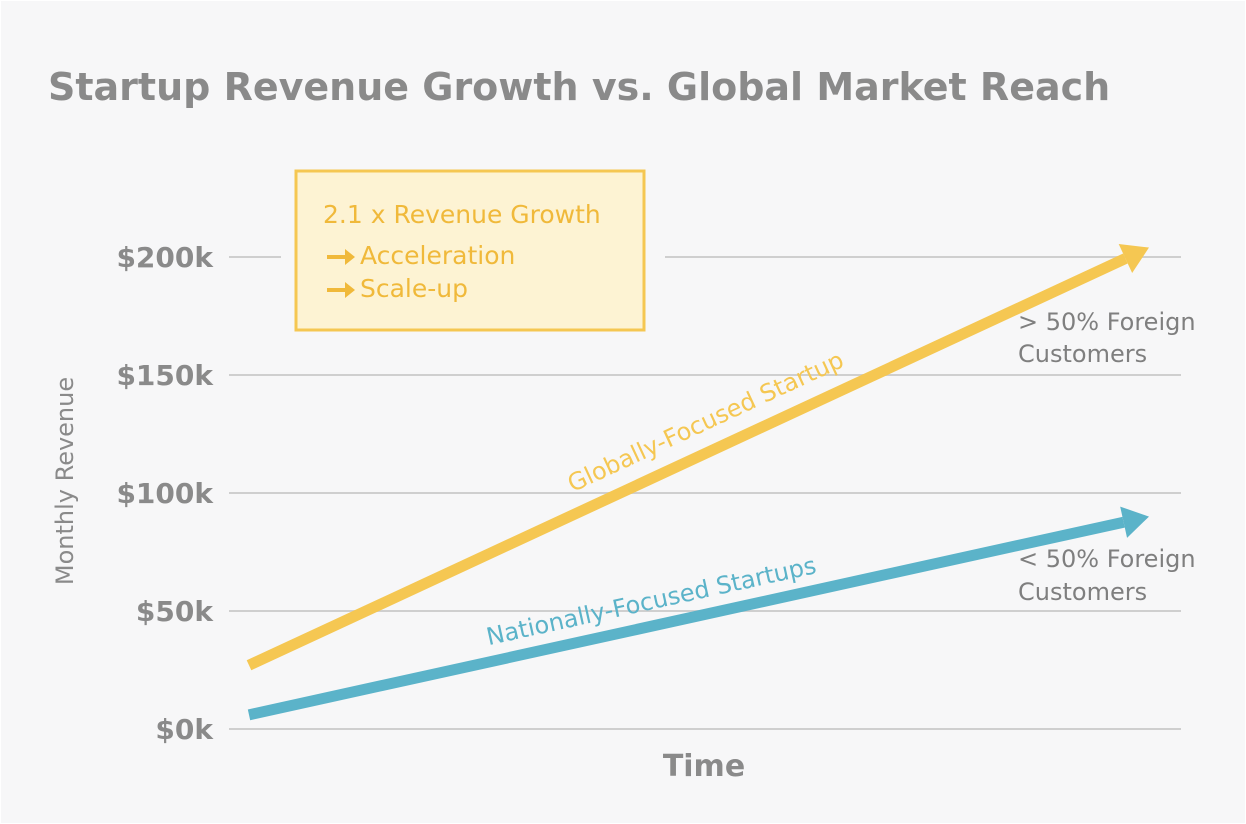 This screenshot has width=1246, height=824. I want to click on callout-item: Scale-up, so click(414, 288).